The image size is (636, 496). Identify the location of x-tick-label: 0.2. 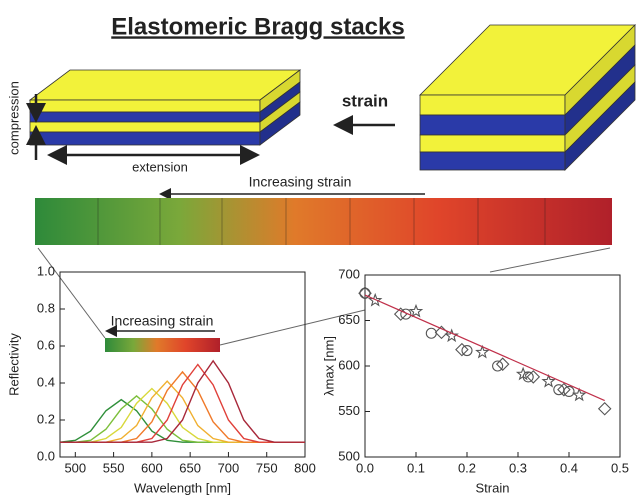
(467, 467).